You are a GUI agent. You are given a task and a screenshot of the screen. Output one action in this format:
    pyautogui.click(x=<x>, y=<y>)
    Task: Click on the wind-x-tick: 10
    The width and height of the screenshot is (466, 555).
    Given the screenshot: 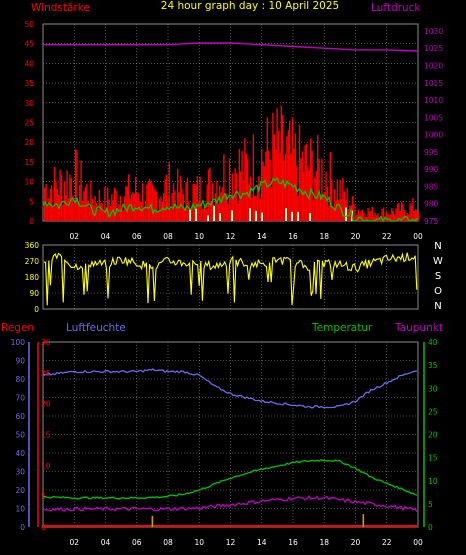 What is the action you would take?
    pyautogui.click(x=199, y=236)
    